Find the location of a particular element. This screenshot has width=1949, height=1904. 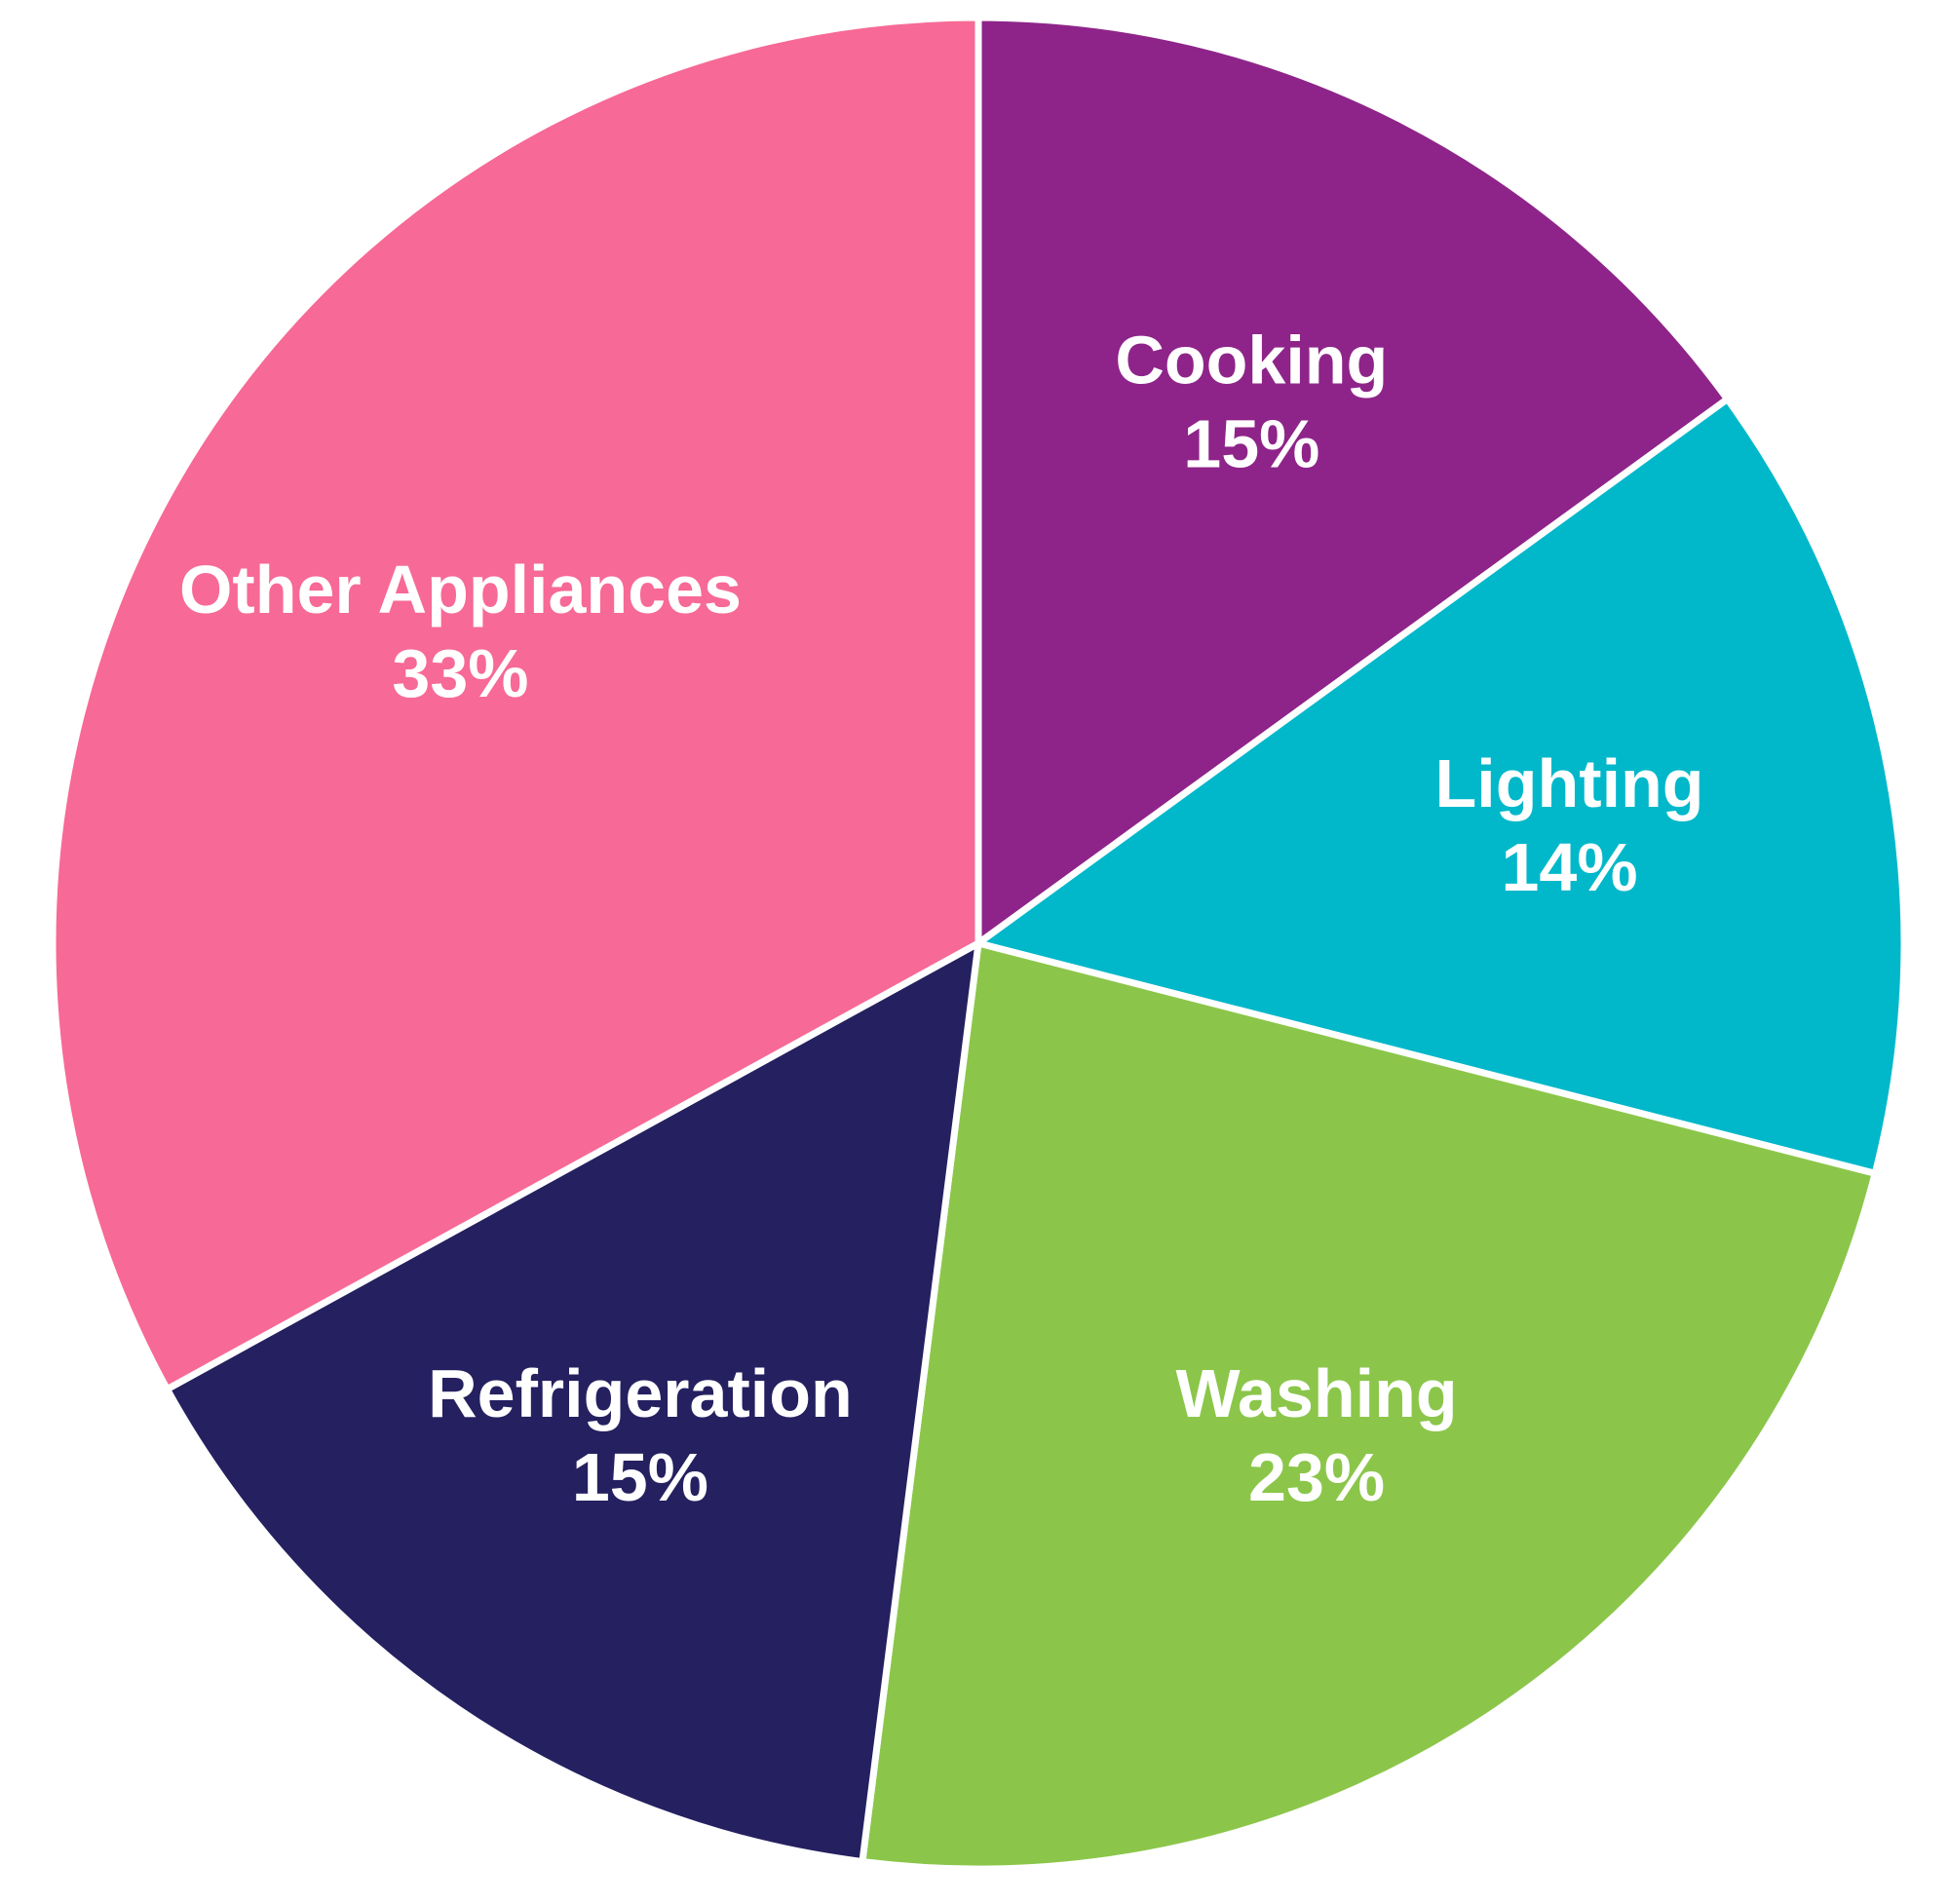

slice-label-washing: Washing is located at coordinates (1317, 1393).